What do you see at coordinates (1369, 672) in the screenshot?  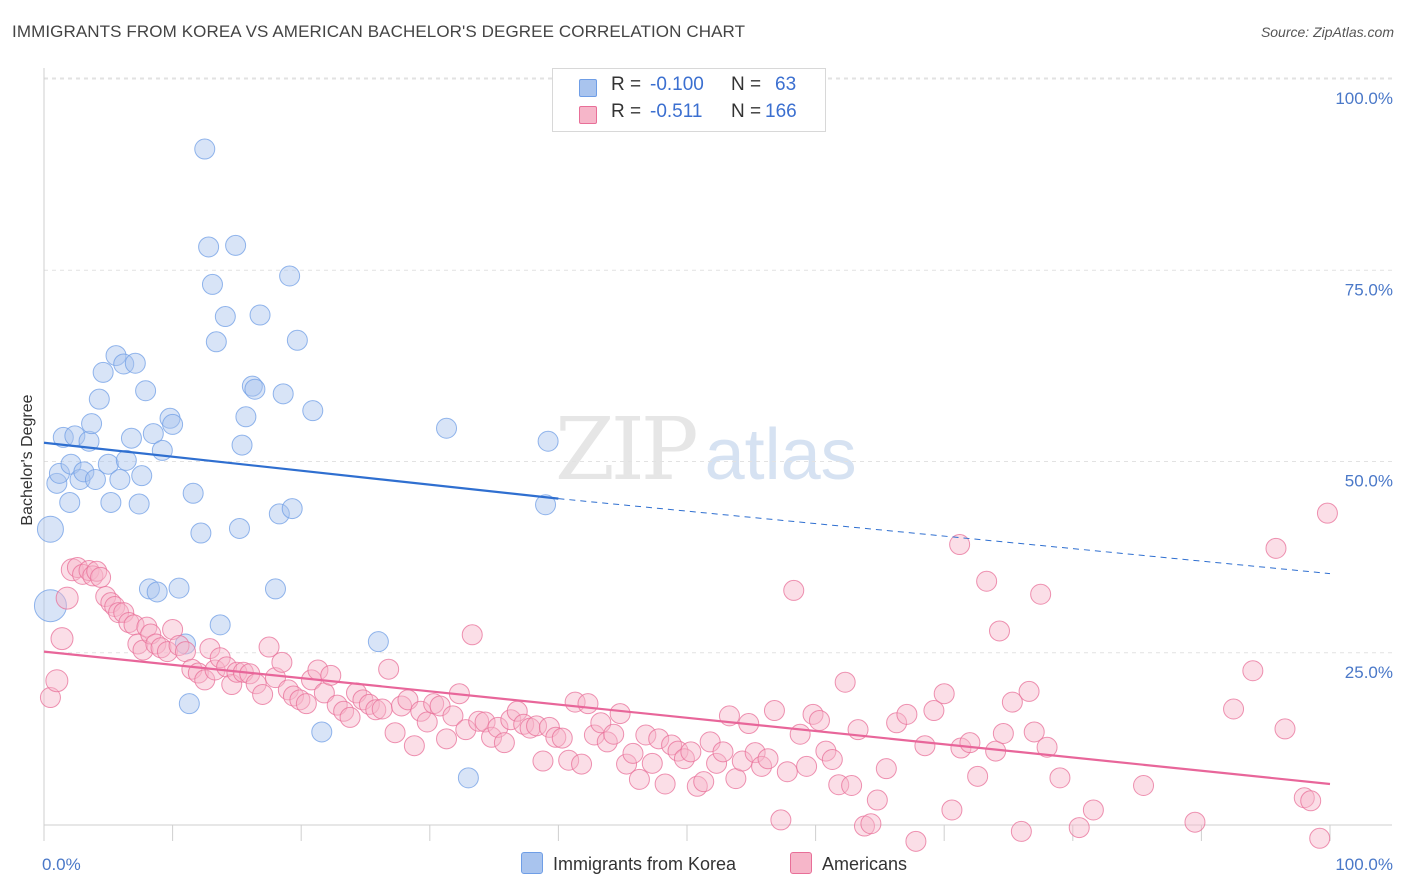 I see `y-tick-label: 25.0%` at bounding box center [1369, 672].